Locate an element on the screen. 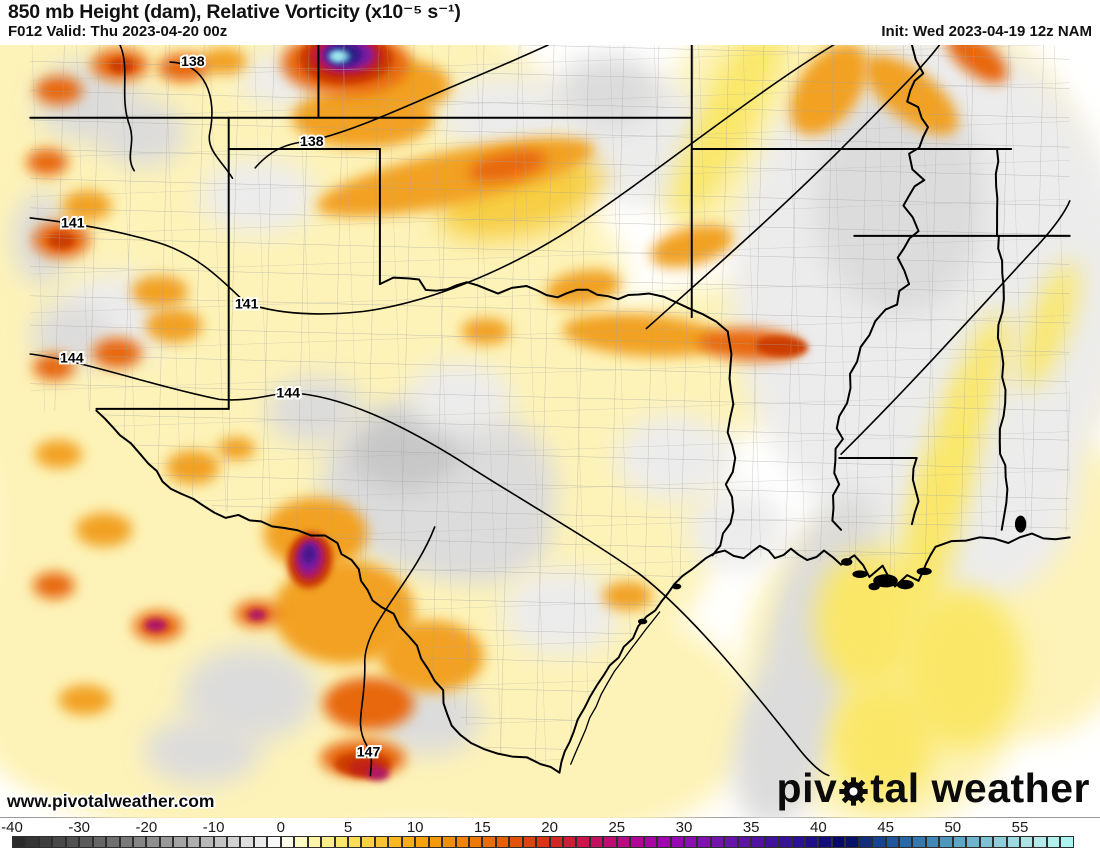 The image size is (1100, 850). contour-label: 147 is located at coordinates (369, 753).